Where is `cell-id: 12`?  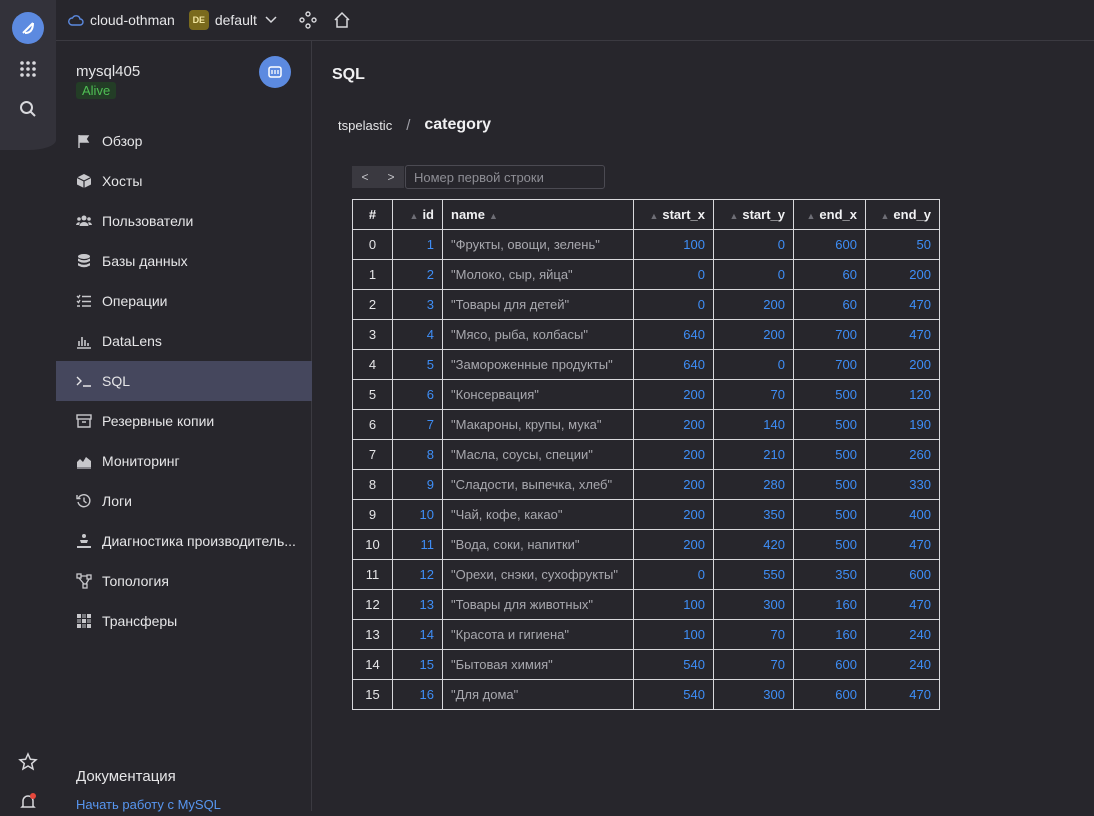
cell-id: 12 is located at coordinates (417, 574).